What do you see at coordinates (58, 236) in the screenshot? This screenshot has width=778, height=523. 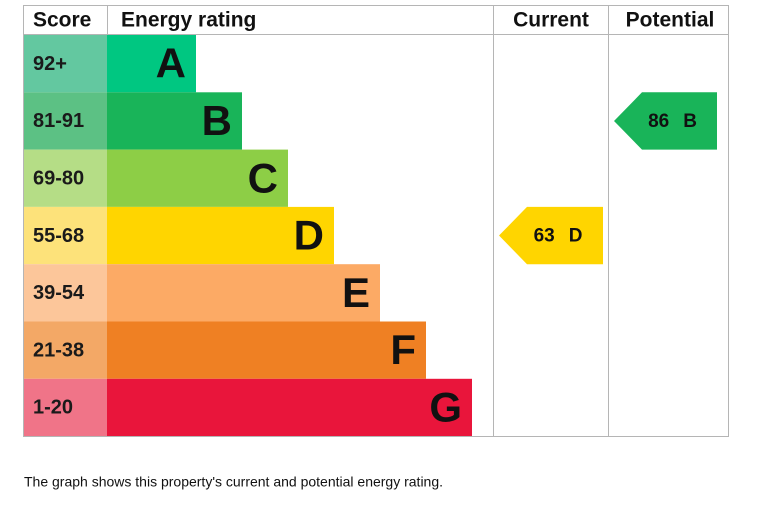 I see `score-label: 55-68` at bounding box center [58, 236].